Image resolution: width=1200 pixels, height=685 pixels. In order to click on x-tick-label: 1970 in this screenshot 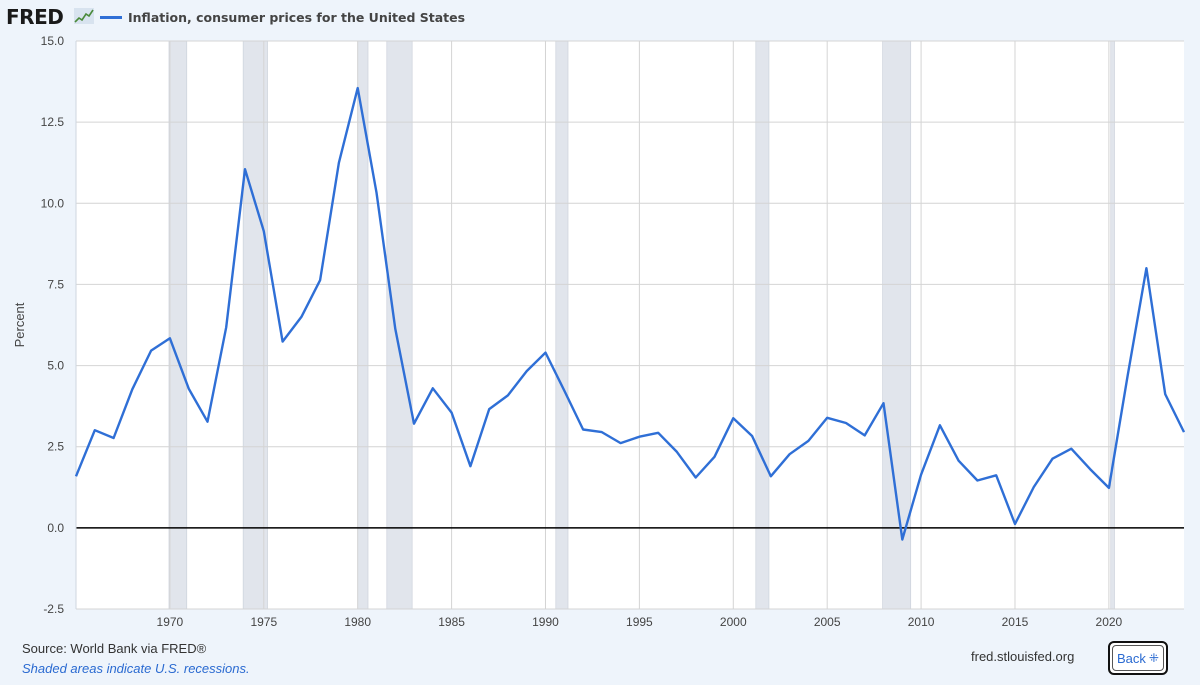, I will do `click(170, 622)`.